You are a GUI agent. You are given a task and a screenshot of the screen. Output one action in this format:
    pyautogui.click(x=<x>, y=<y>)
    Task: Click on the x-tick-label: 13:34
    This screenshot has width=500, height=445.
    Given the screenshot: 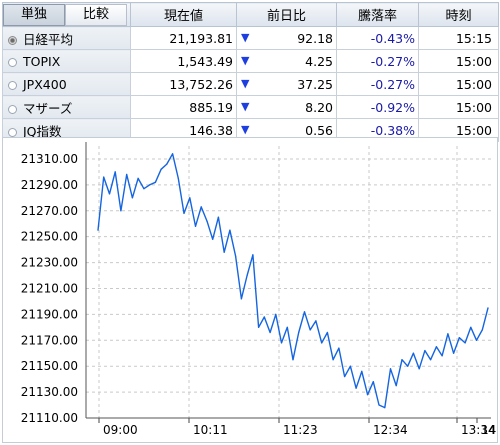 What is the action you would take?
    pyautogui.click(x=478, y=430)
    